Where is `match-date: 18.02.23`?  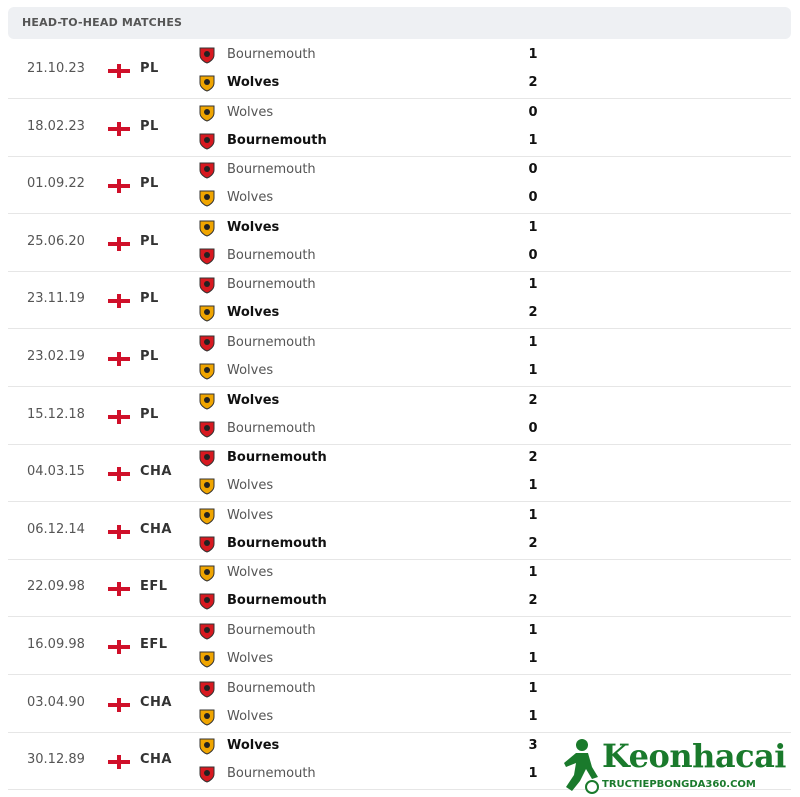 match-date: 18.02.23 is located at coordinates (56, 126).